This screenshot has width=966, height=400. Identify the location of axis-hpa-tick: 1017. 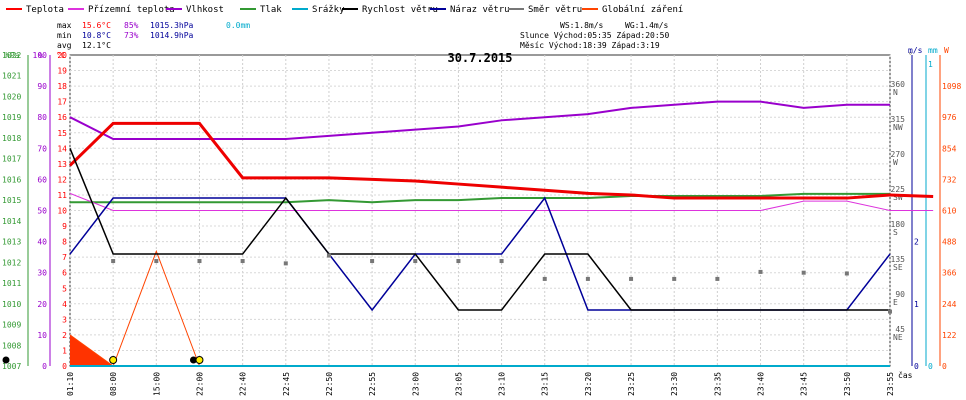
(11, 159).